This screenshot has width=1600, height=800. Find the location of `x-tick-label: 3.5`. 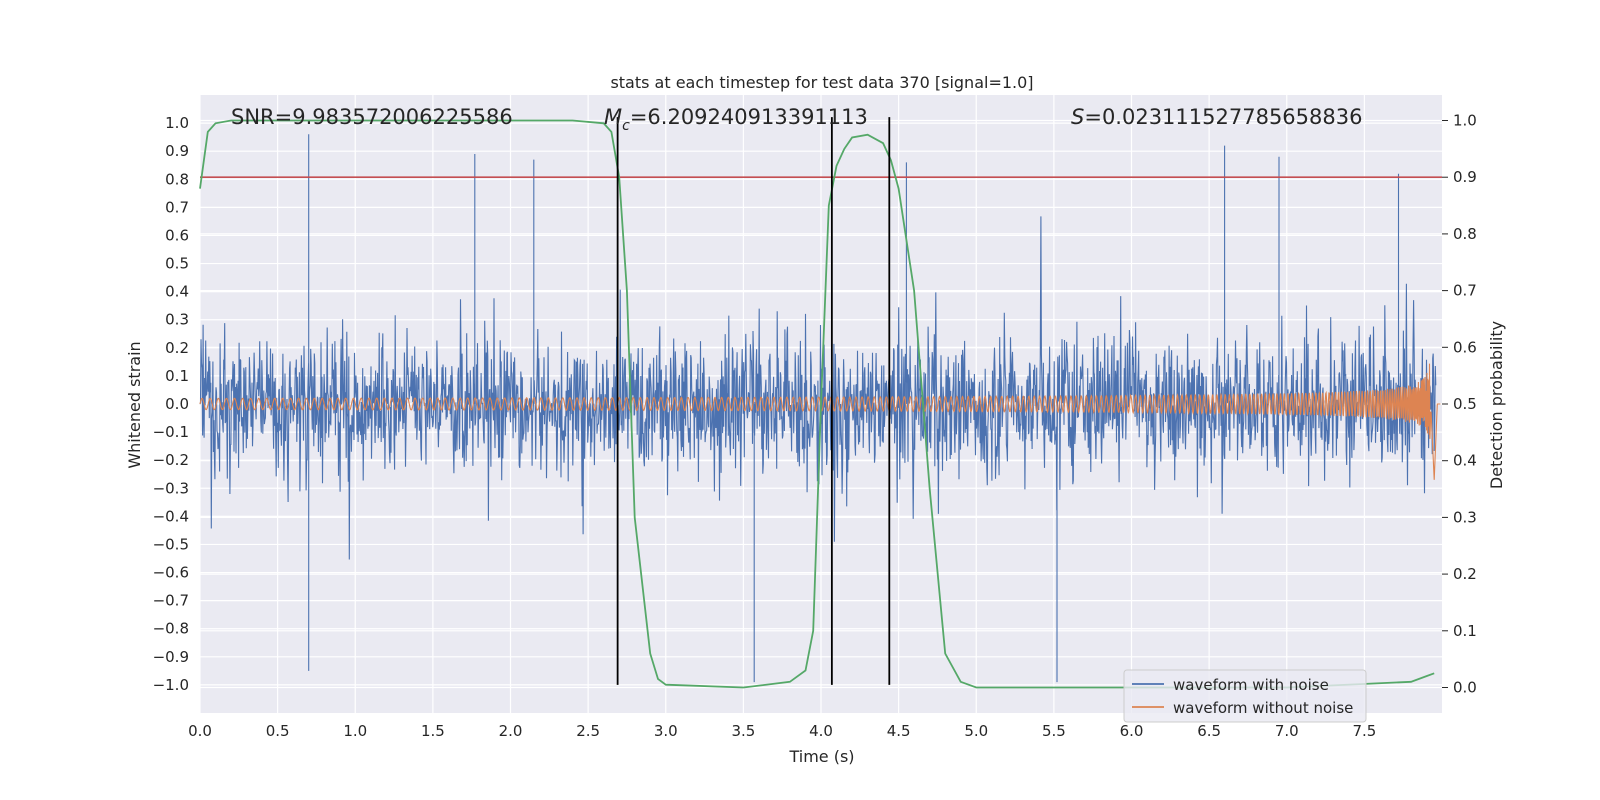

x-tick-label: 3.5 is located at coordinates (743, 731).